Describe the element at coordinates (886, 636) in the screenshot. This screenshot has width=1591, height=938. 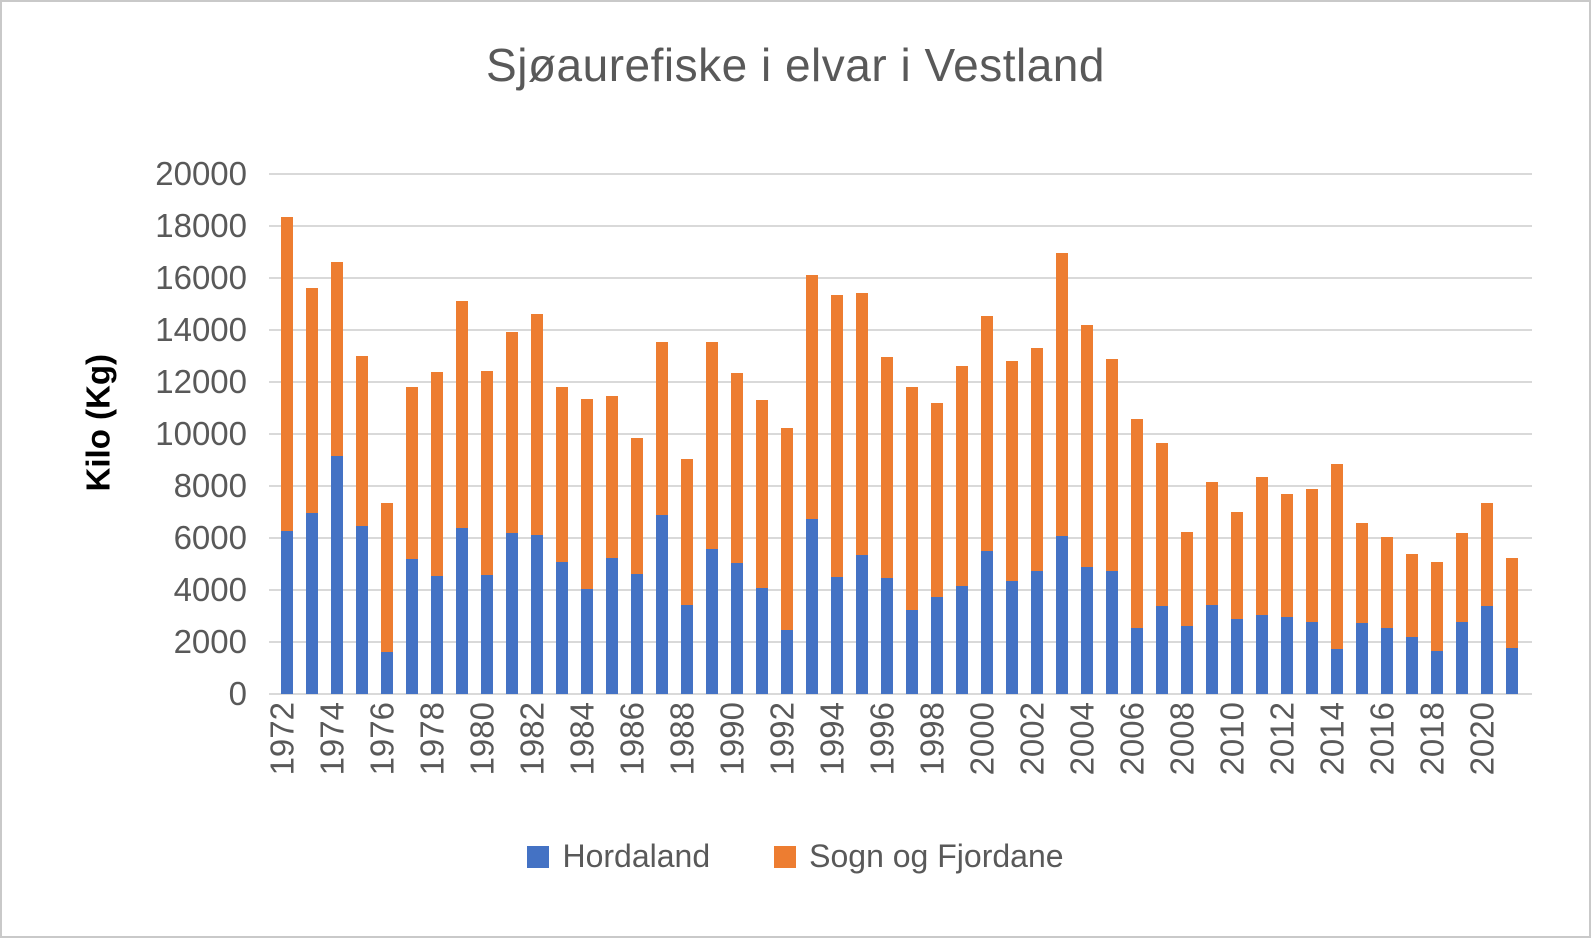
I see `bar-segment-hordaland-1996` at that location.